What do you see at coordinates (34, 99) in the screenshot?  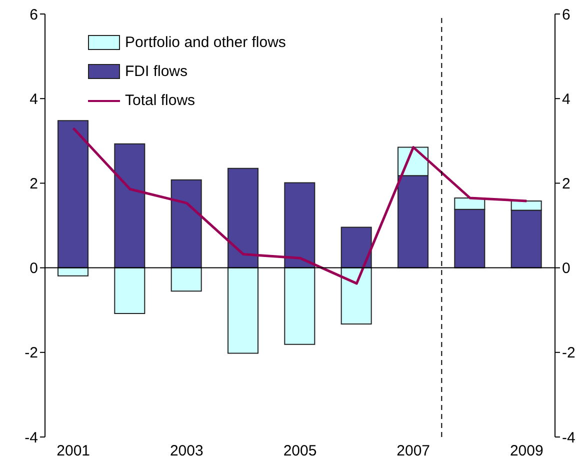 I see `y-tick-label: 4` at bounding box center [34, 99].